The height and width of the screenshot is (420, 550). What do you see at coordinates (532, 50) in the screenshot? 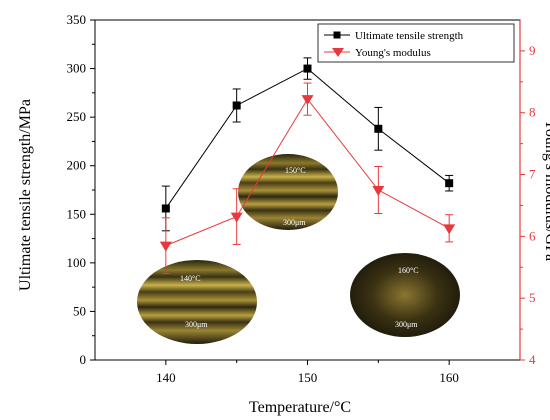
I see `y2-tick-label: 9` at bounding box center [532, 50].